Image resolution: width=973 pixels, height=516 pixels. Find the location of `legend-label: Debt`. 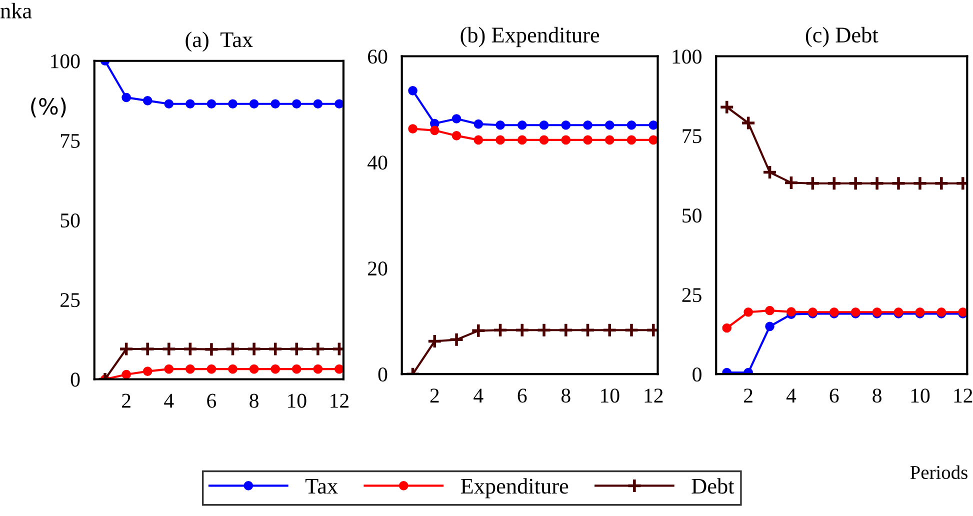

legend-label: Debt is located at coordinates (713, 486).